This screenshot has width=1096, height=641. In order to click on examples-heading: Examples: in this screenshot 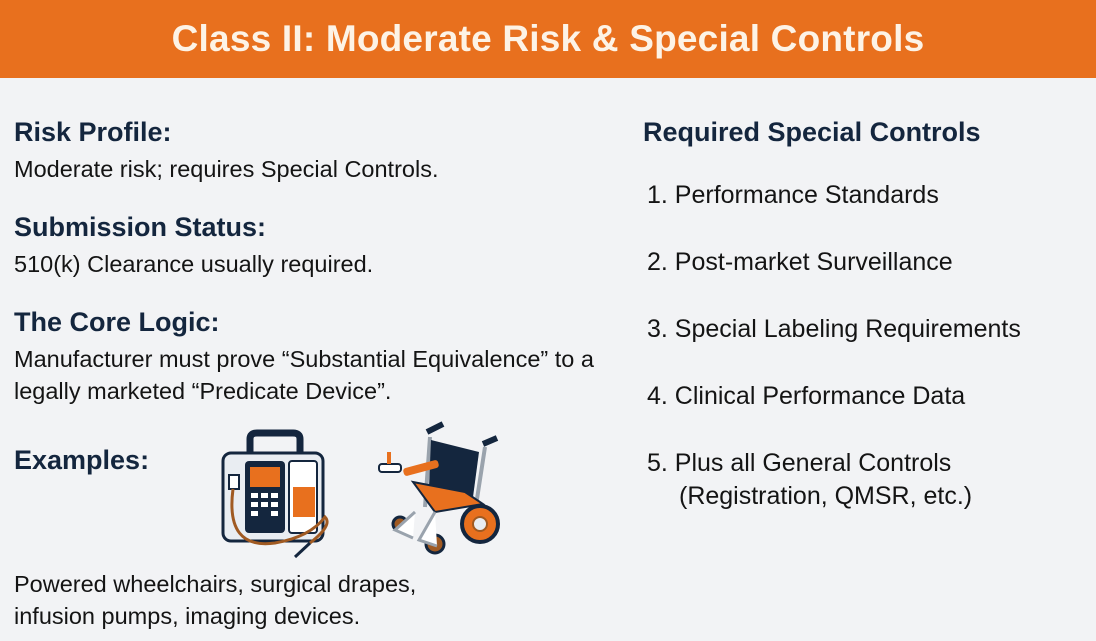, I will do `click(82, 460)`.